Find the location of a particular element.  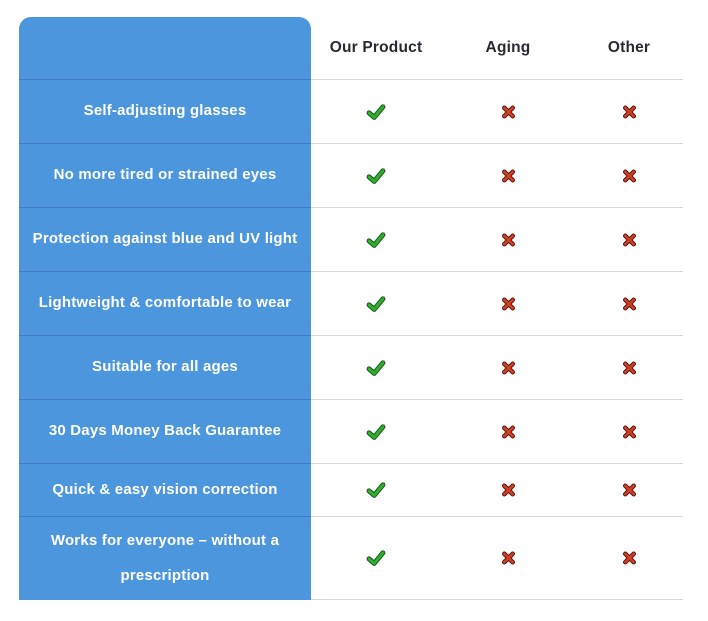

table-header-row: Our Product Aging Other is located at coordinates (351, 48).